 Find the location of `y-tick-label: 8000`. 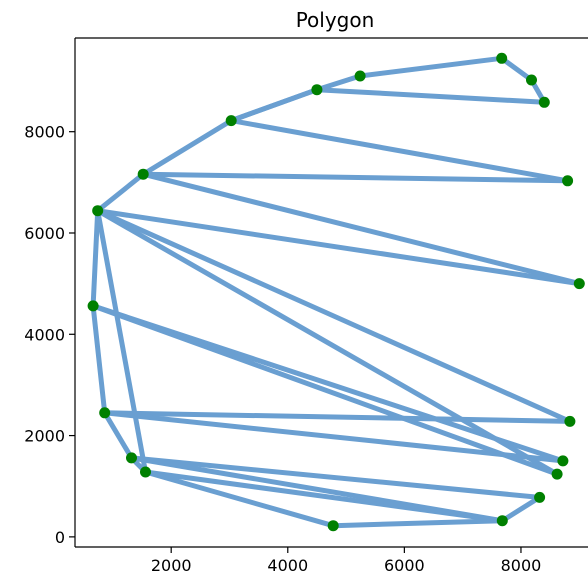

y-tick-label: 8000 is located at coordinates (44, 132).